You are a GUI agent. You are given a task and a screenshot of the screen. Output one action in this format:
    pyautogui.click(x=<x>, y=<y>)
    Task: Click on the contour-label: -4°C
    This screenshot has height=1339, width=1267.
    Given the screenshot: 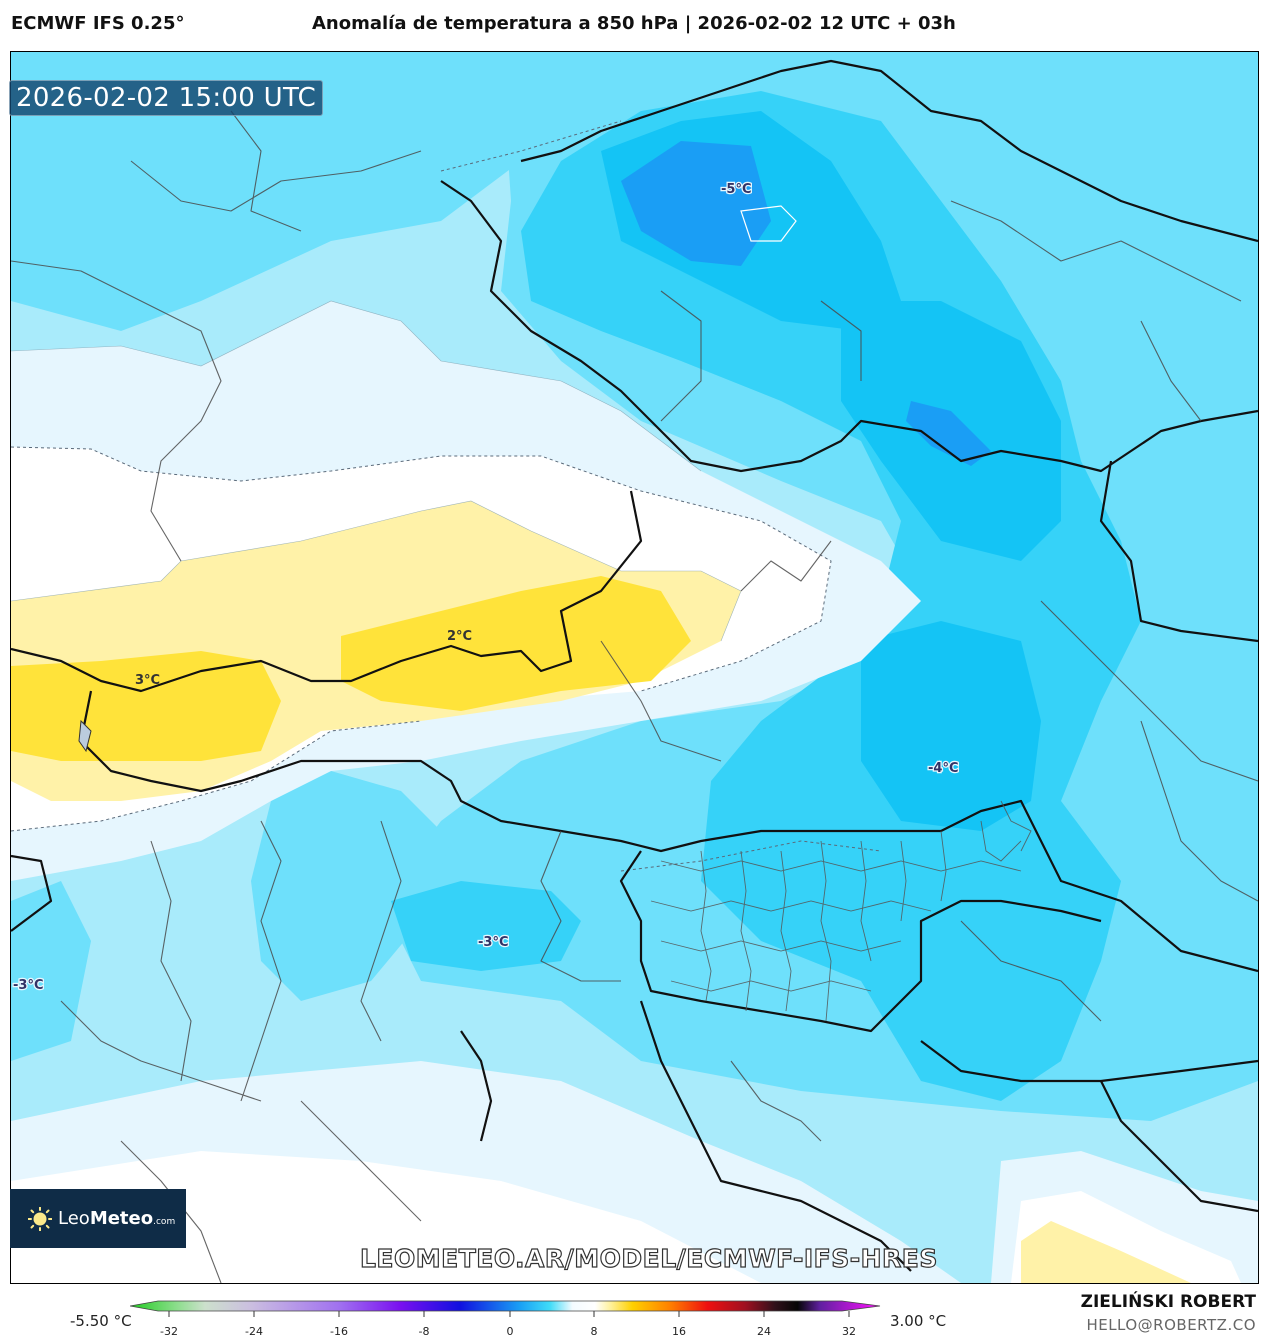 What is the action you would take?
    pyautogui.click(x=943, y=768)
    